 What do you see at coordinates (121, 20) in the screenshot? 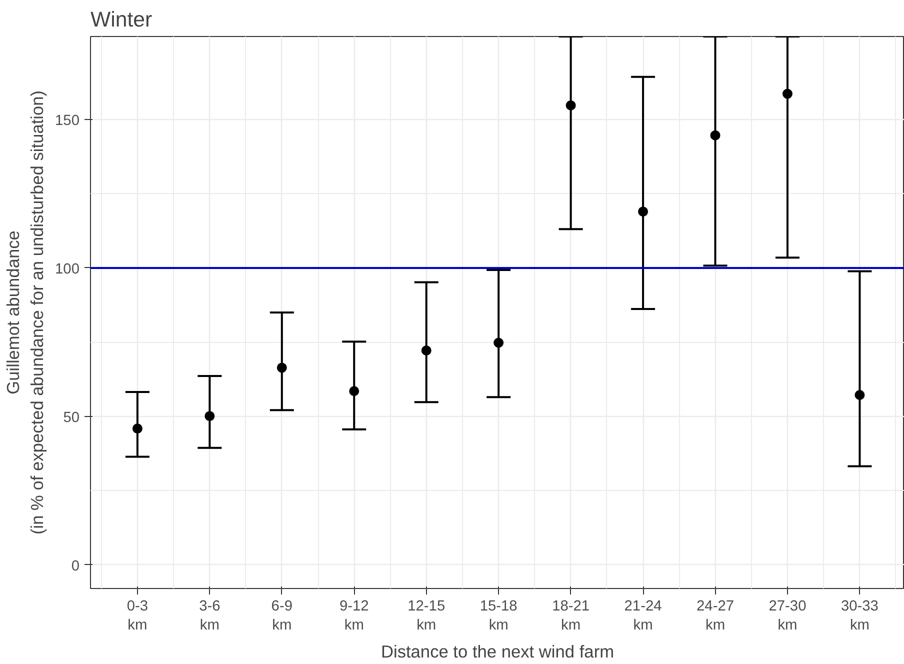
I see `chart-title: Winter` at bounding box center [121, 20].